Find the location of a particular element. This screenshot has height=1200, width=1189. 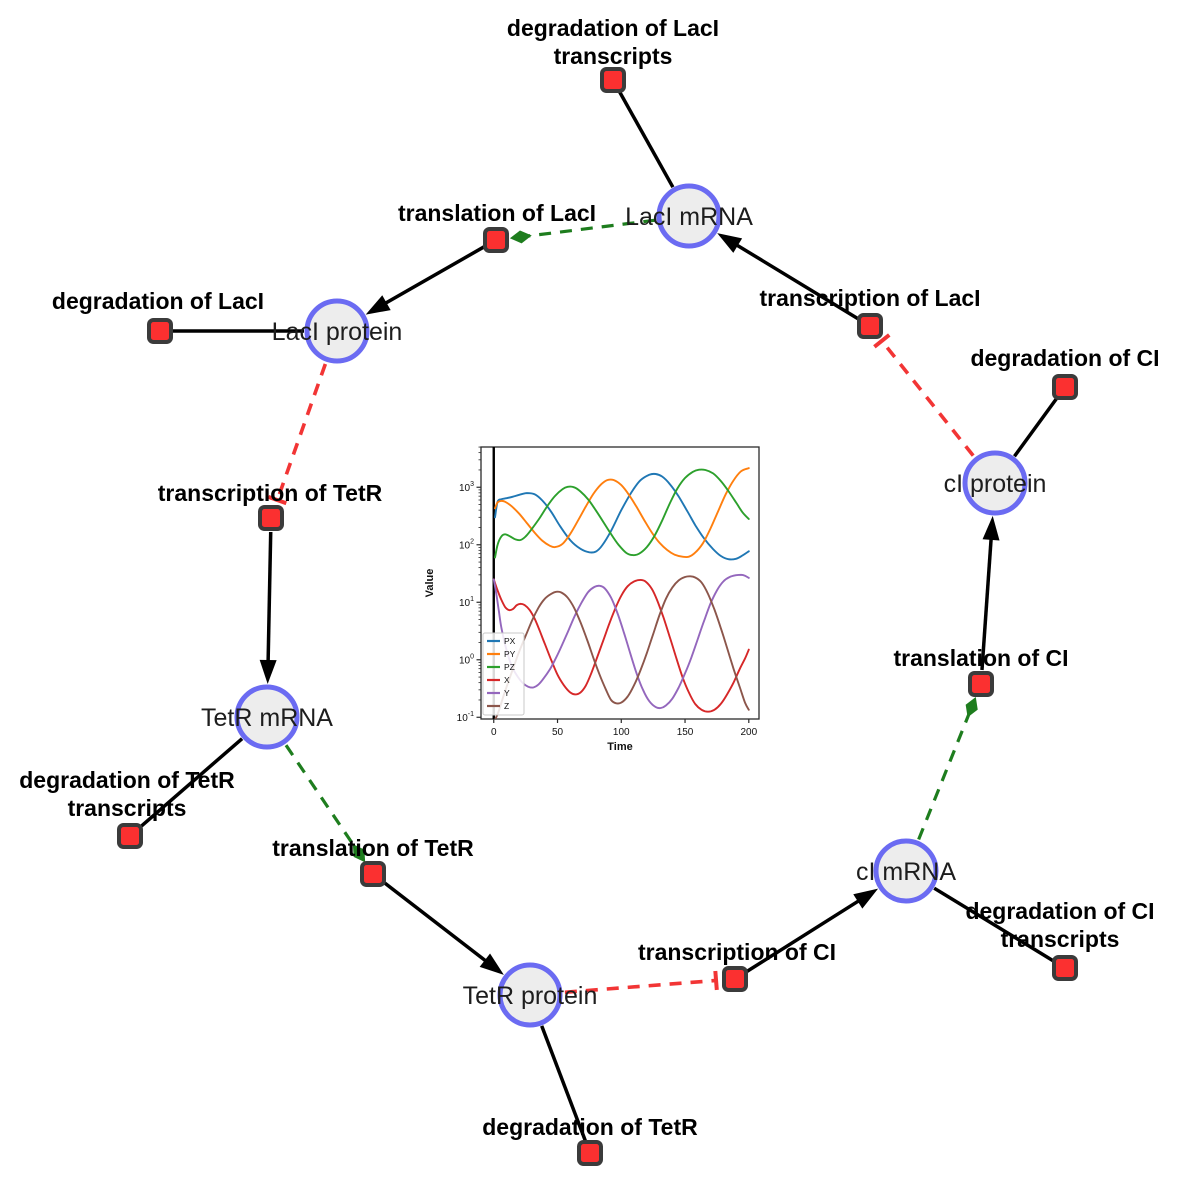

series-curve-x is located at coordinates (621, 645).